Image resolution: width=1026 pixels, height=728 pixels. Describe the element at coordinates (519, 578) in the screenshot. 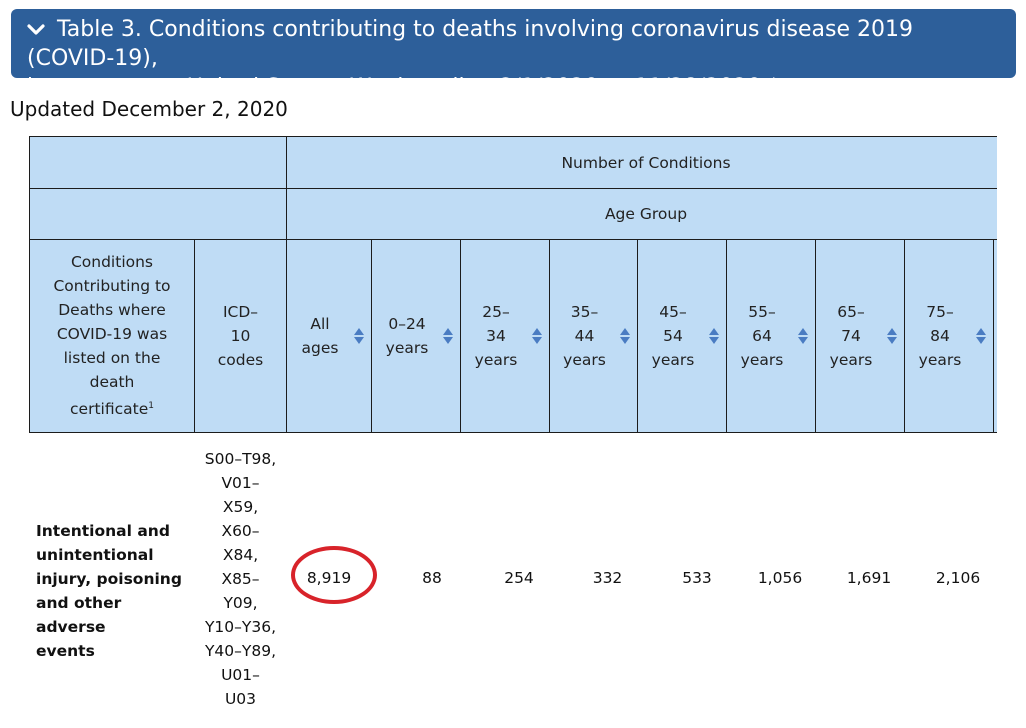

I see `cell-25-34: 254` at that location.